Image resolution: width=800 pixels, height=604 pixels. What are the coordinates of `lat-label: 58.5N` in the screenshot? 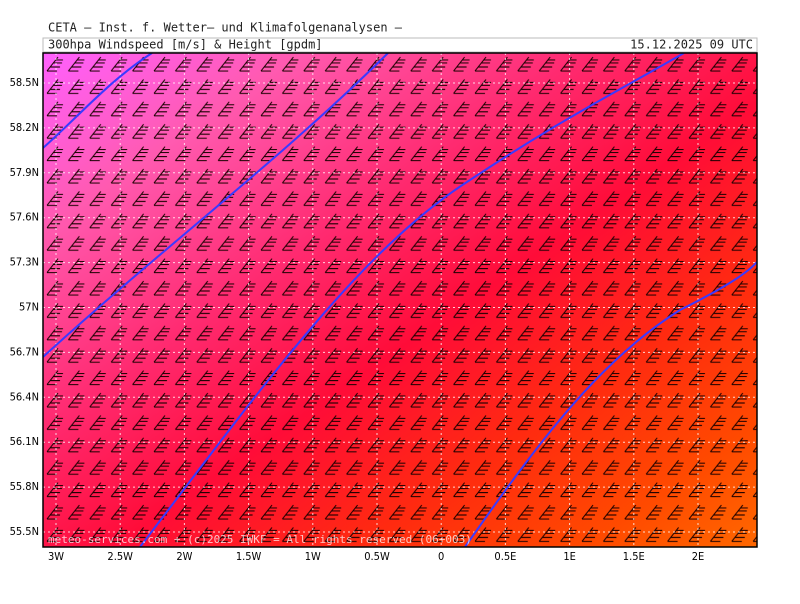 It's located at (24, 82).